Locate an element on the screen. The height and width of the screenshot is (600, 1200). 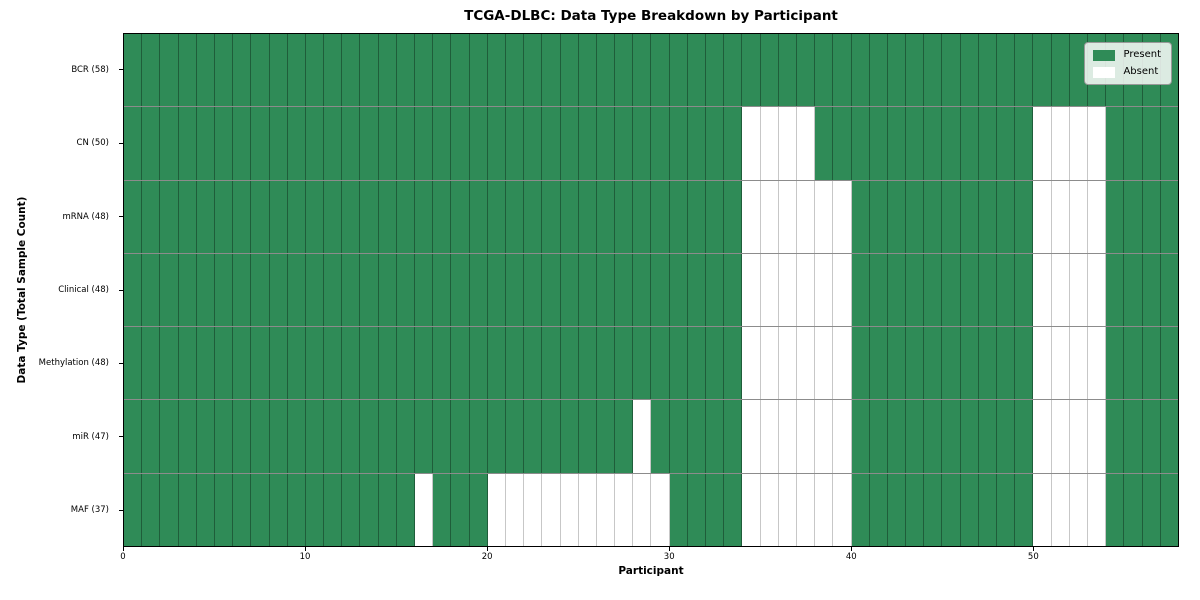
heatmap-row is located at coordinates (651, 509).